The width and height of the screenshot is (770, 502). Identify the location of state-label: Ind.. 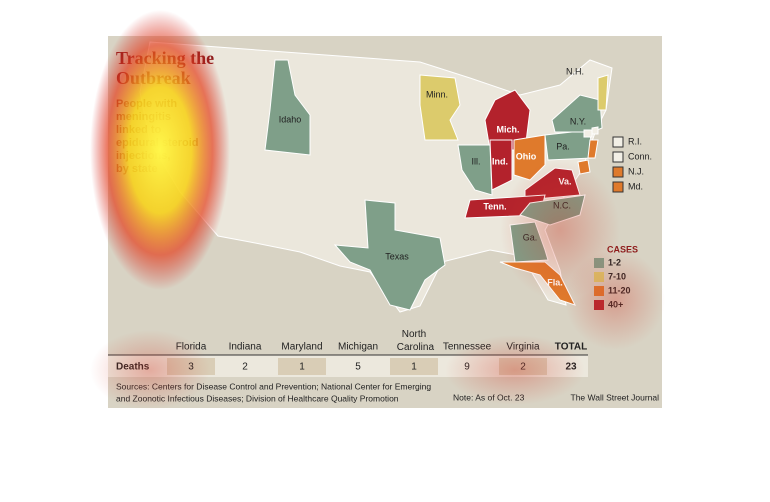
(500, 161).